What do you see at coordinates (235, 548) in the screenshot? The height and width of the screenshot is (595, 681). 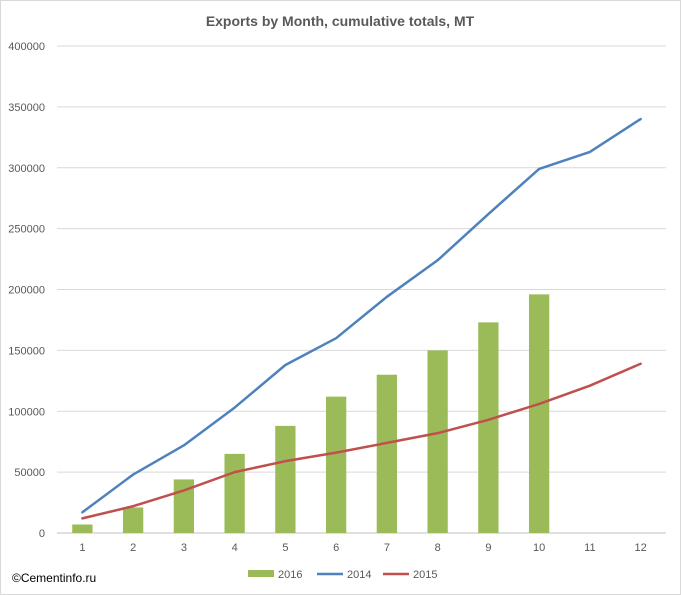 I see `x-tick-label: 4` at bounding box center [235, 548].